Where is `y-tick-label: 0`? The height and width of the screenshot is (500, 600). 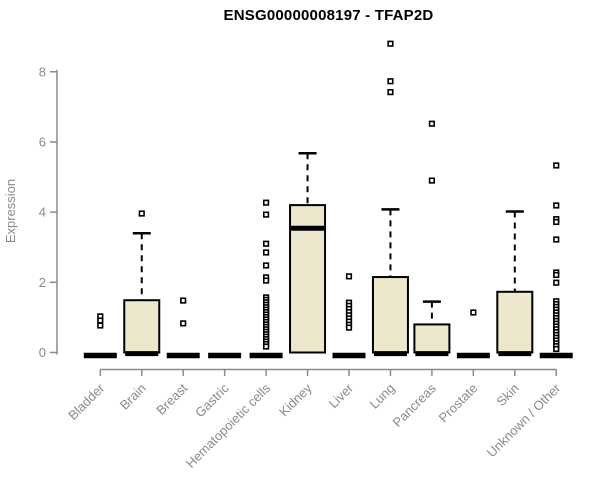 y-tick-label: 0 is located at coordinates (42, 352).